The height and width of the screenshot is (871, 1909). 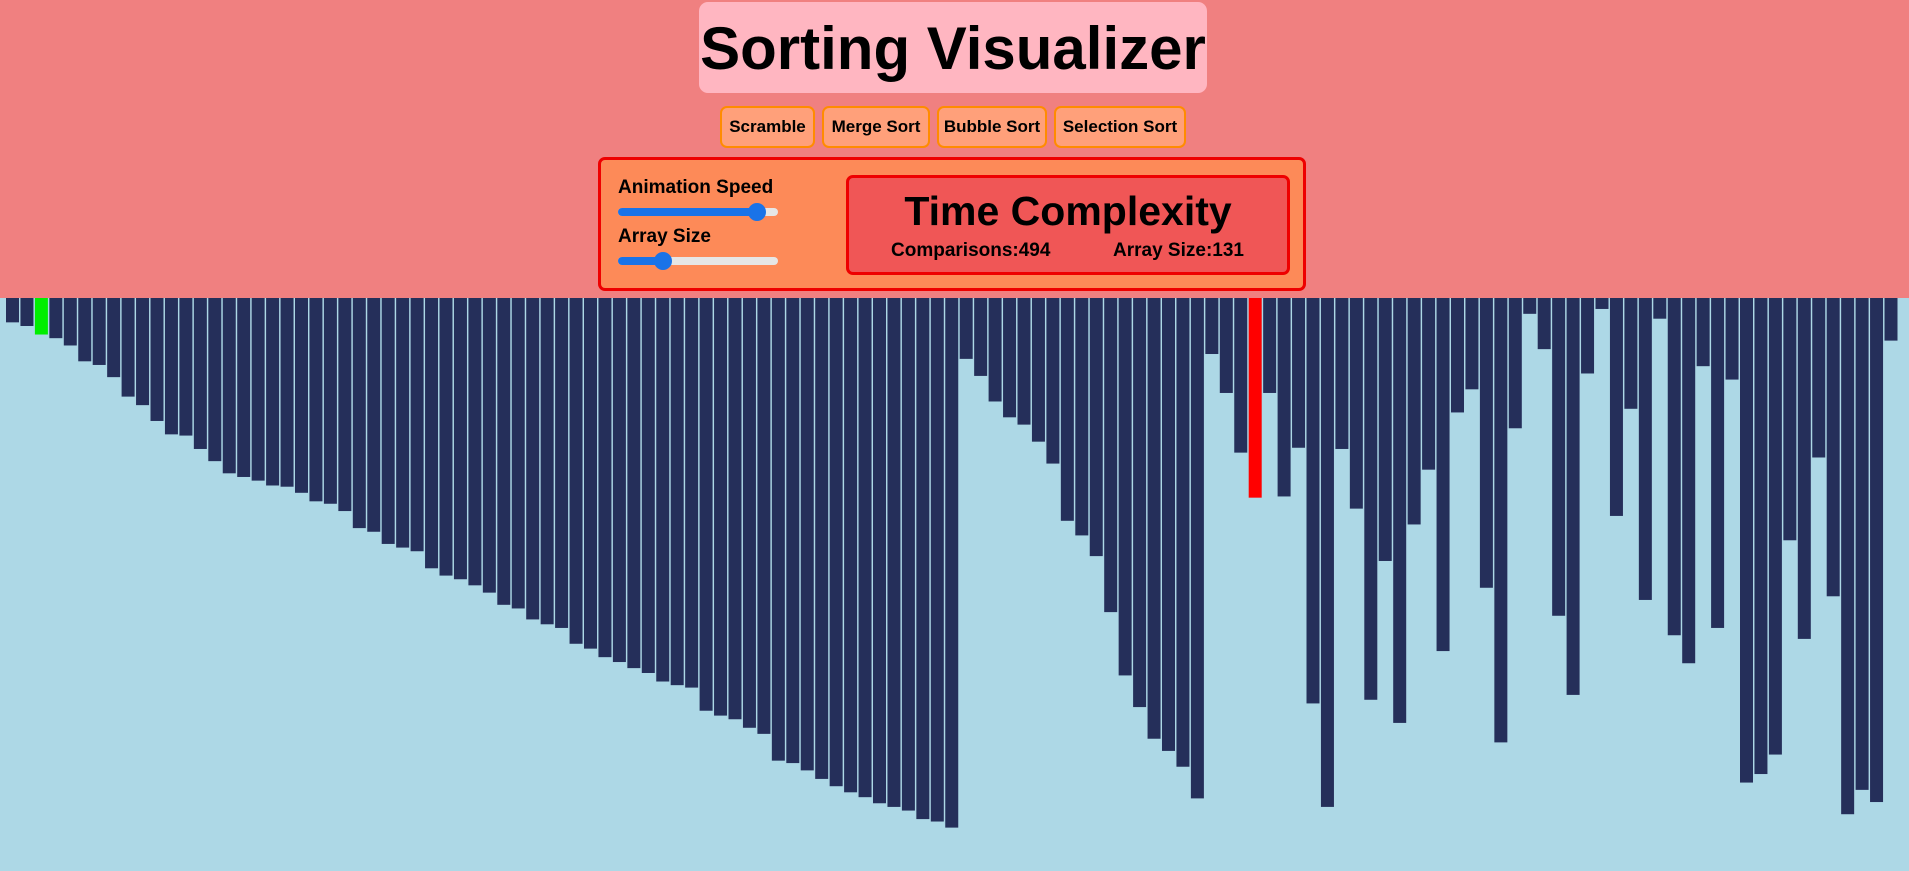 I want to click on stats-title: Time Complexity, so click(x=1068, y=211).